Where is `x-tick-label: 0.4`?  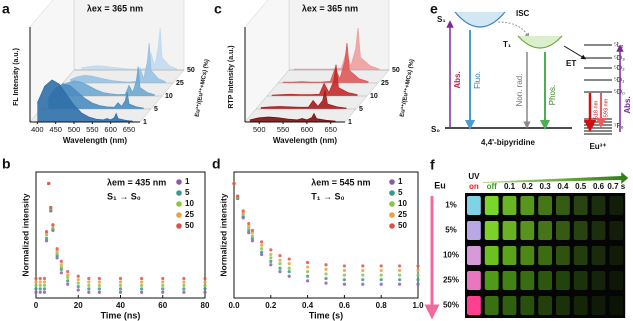 x-tick-label: 0.4 is located at coordinates (308, 305).